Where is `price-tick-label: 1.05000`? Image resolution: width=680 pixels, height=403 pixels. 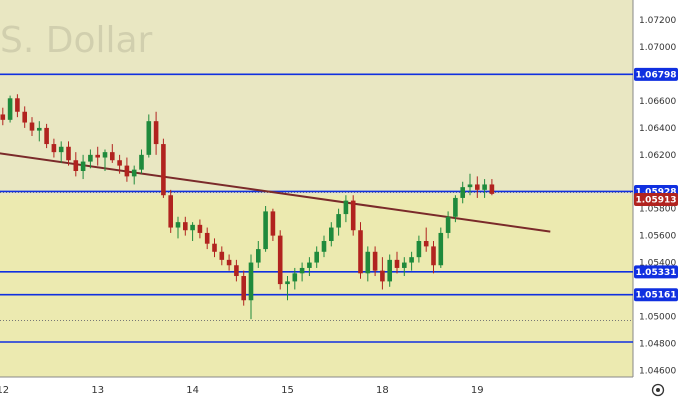
price-tick-label: 1.05000 is located at coordinates (657, 317).